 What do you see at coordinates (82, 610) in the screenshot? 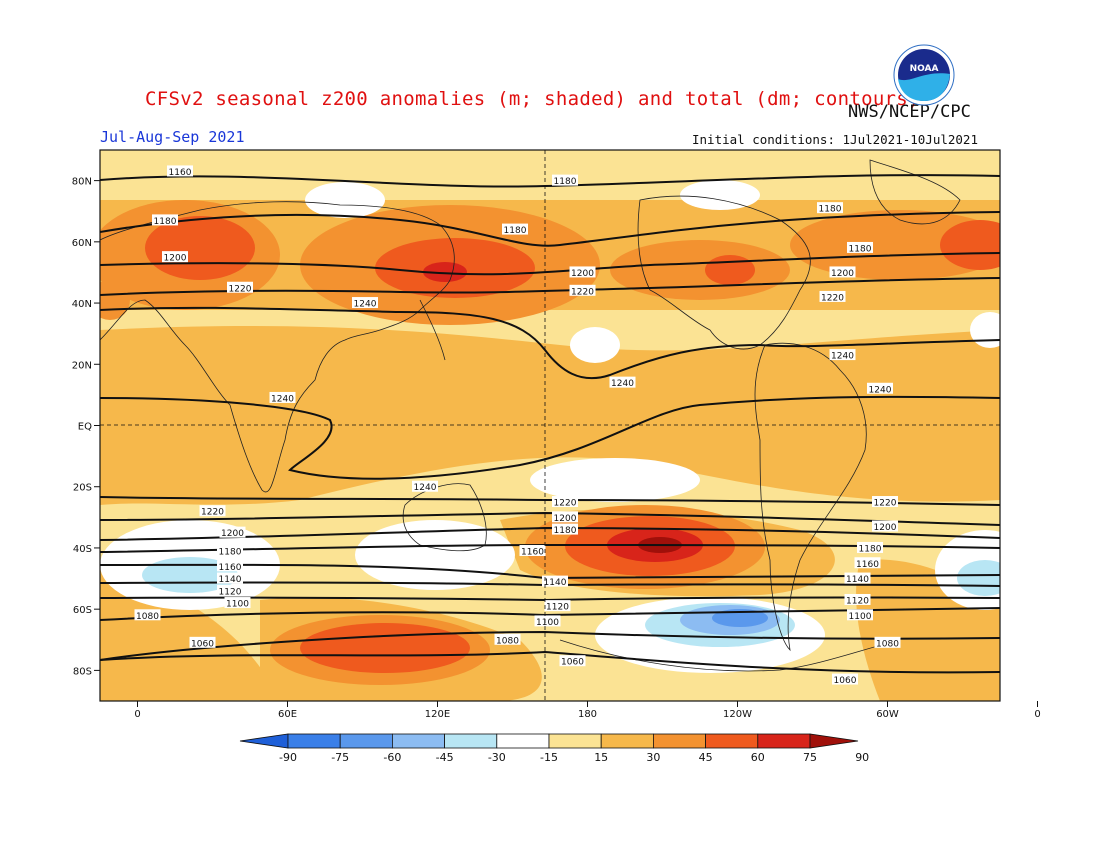
I see `lat-tick-label: 60S` at bounding box center [82, 610].